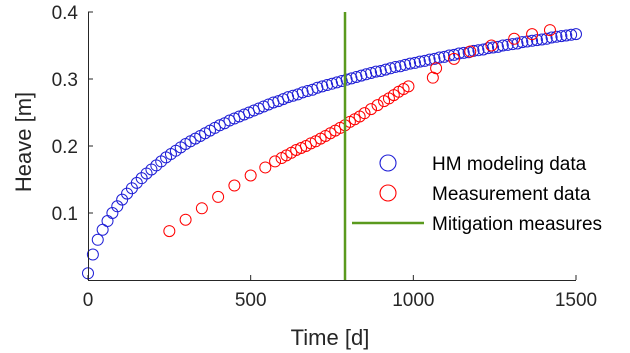 This screenshot has height=353, width=630. I want to click on legend-marker-hm-modeling, so click(388, 163).